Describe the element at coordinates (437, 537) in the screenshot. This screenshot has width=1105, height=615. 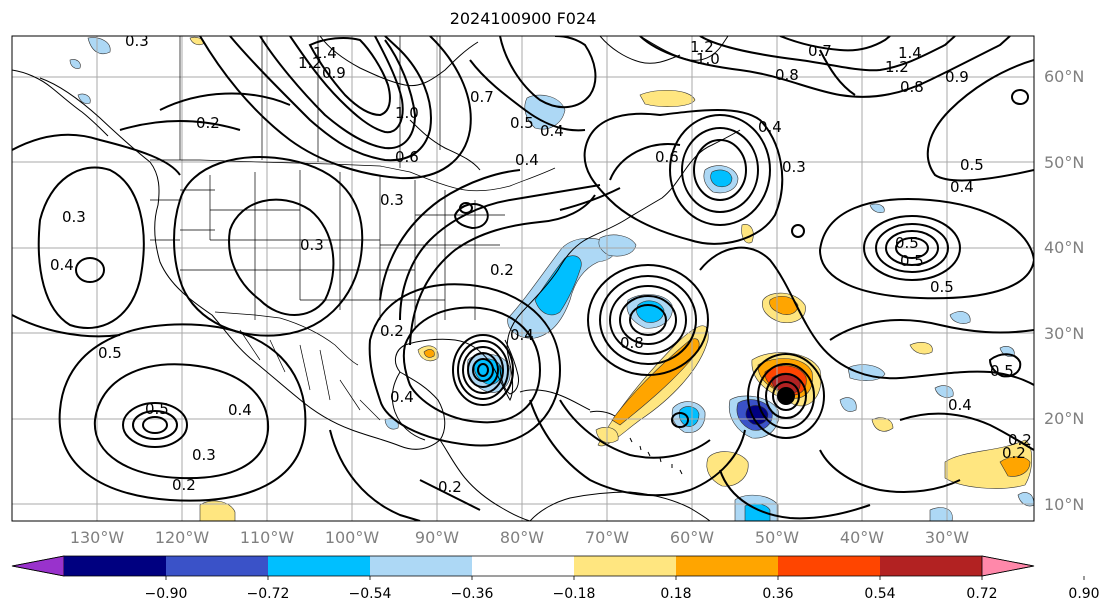
I see `longitude-label: 90°W` at that location.